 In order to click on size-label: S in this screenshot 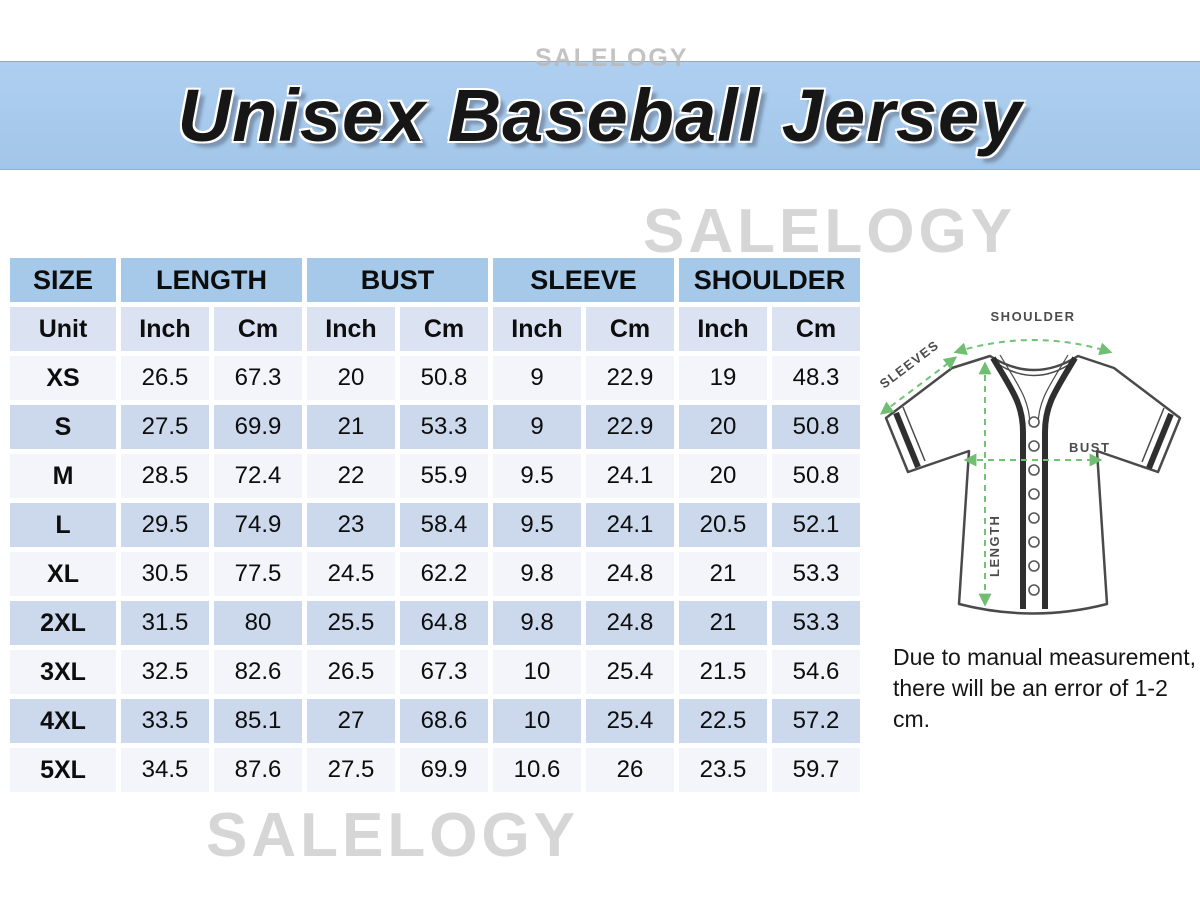, I will do `click(63, 427)`.